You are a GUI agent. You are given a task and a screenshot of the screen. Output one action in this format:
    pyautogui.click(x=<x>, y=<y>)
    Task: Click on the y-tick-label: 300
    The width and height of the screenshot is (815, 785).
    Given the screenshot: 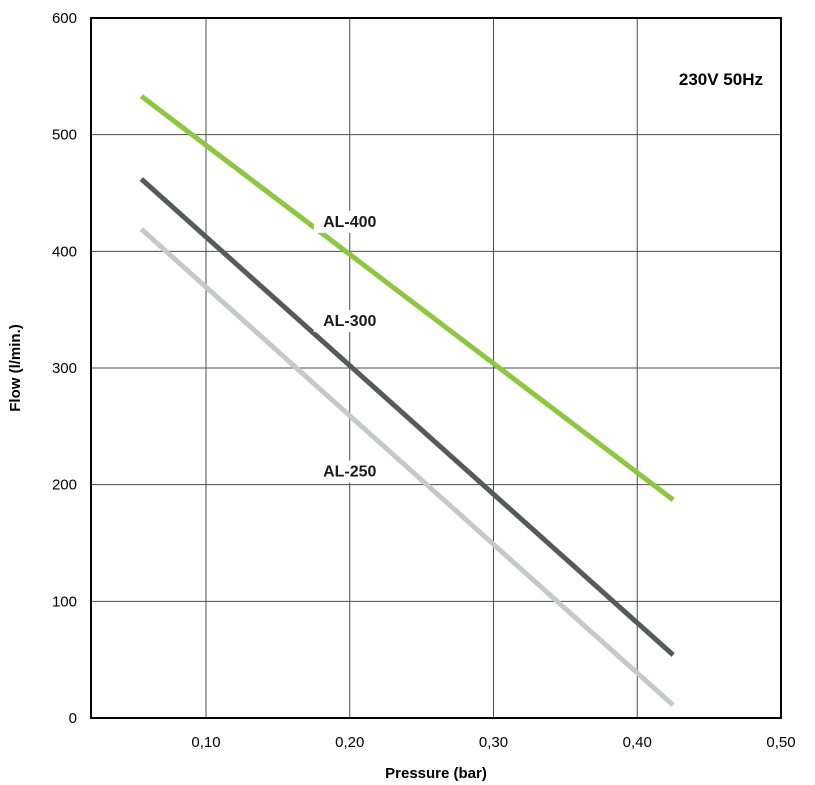 What is the action you would take?
    pyautogui.click(x=64, y=368)
    